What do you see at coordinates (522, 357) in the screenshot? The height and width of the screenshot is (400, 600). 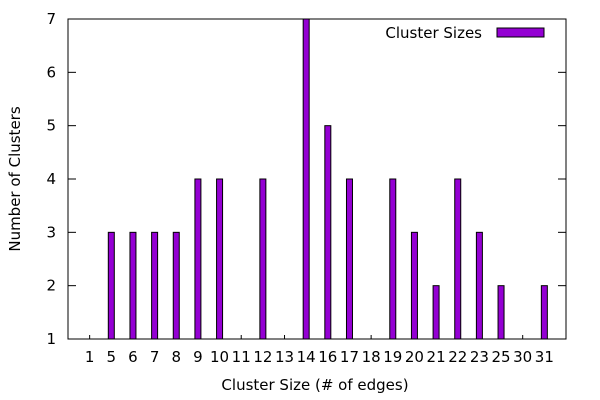 I see `x-tick-label: 30` at bounding box center [522, 357].